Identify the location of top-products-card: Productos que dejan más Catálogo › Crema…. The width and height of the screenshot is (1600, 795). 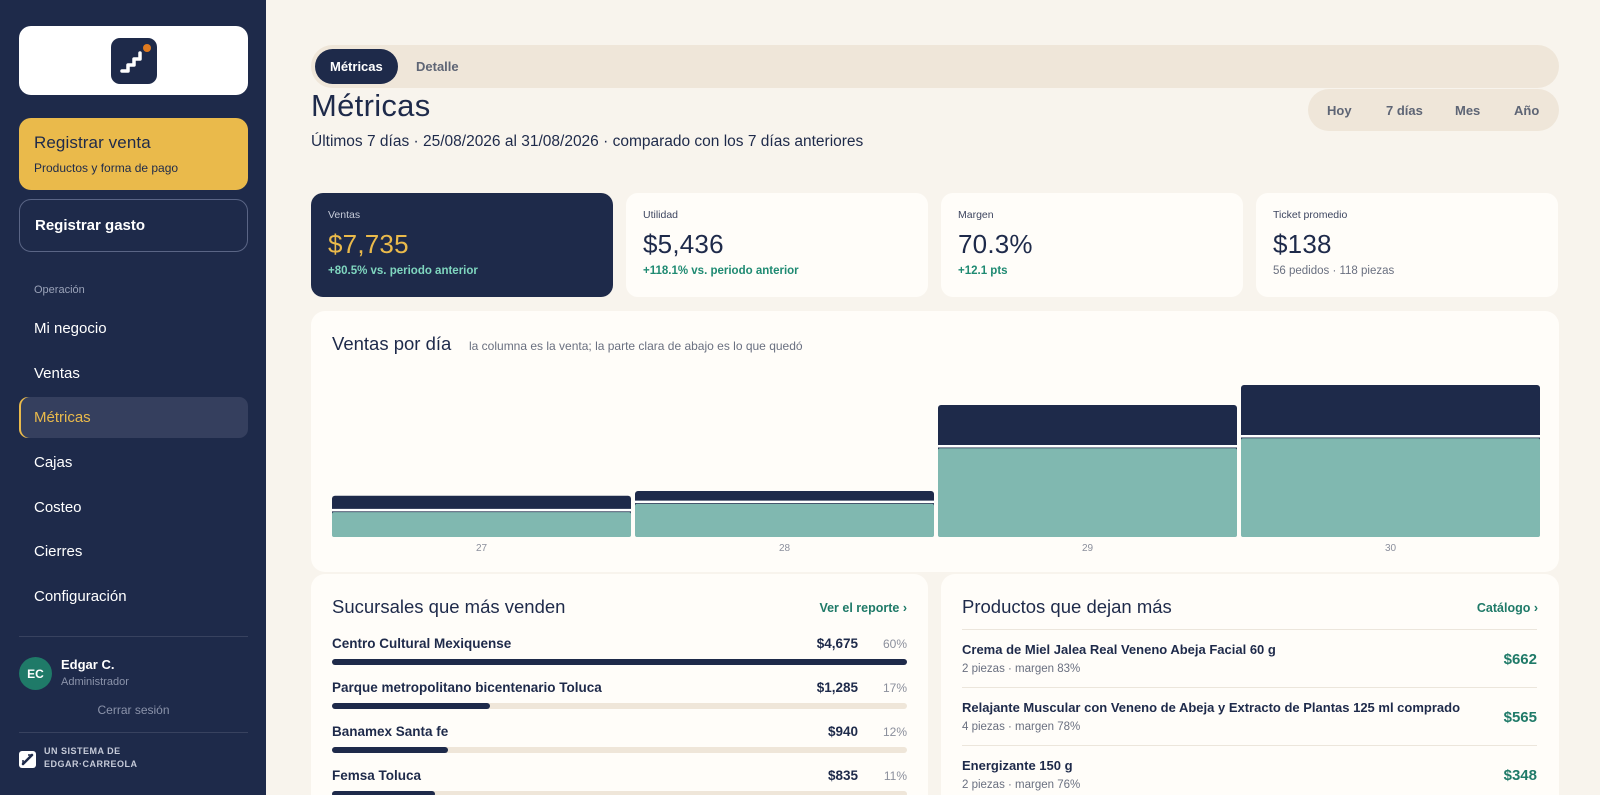
(1250, 684).